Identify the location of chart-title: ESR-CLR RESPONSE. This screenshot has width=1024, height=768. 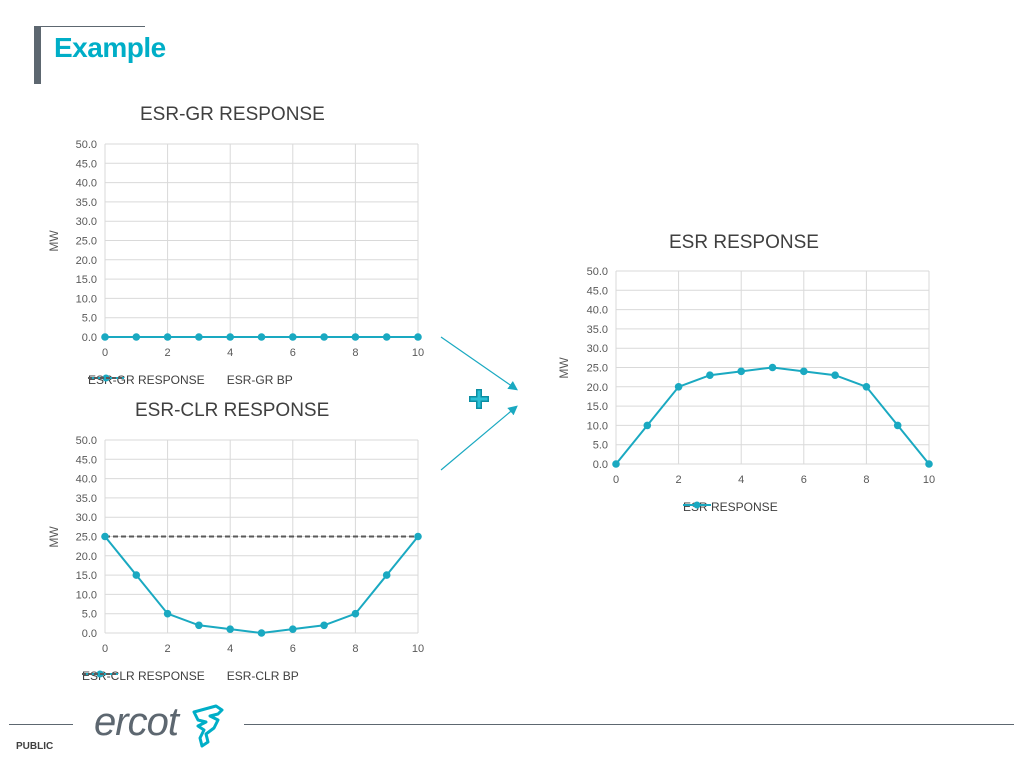
(232, 410).